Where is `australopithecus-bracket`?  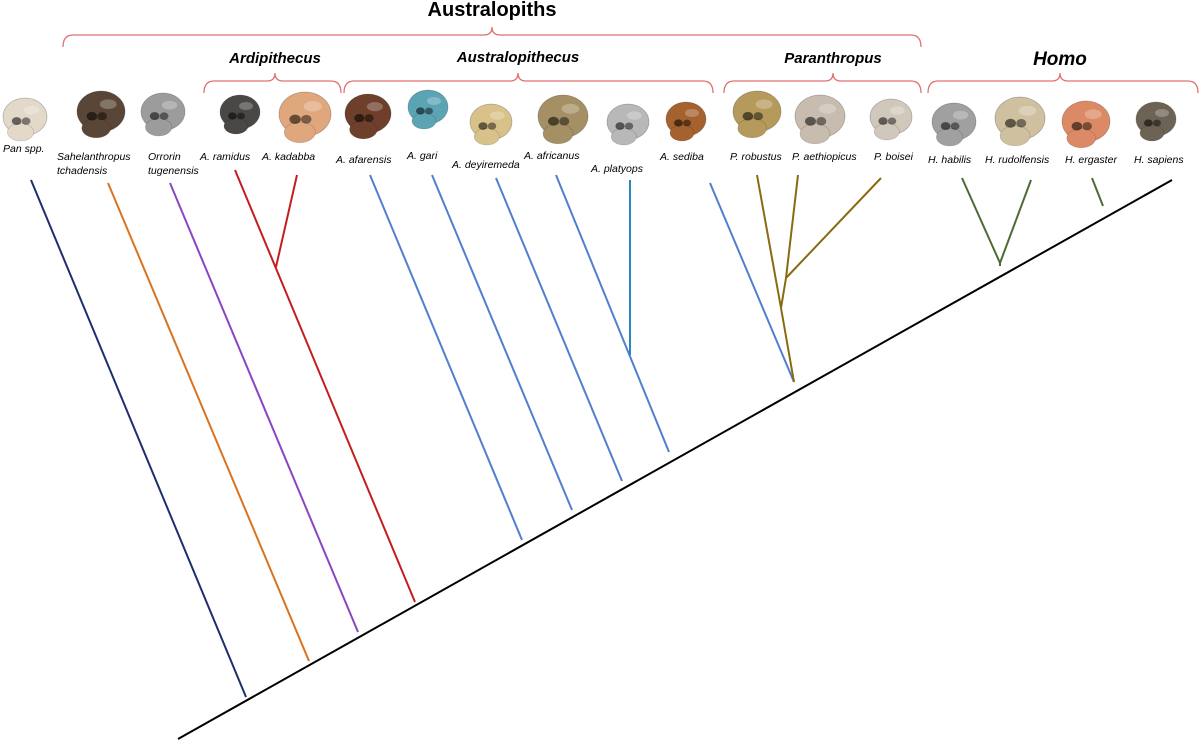
australopithecus-bracket is located at coordinates (528, 83).